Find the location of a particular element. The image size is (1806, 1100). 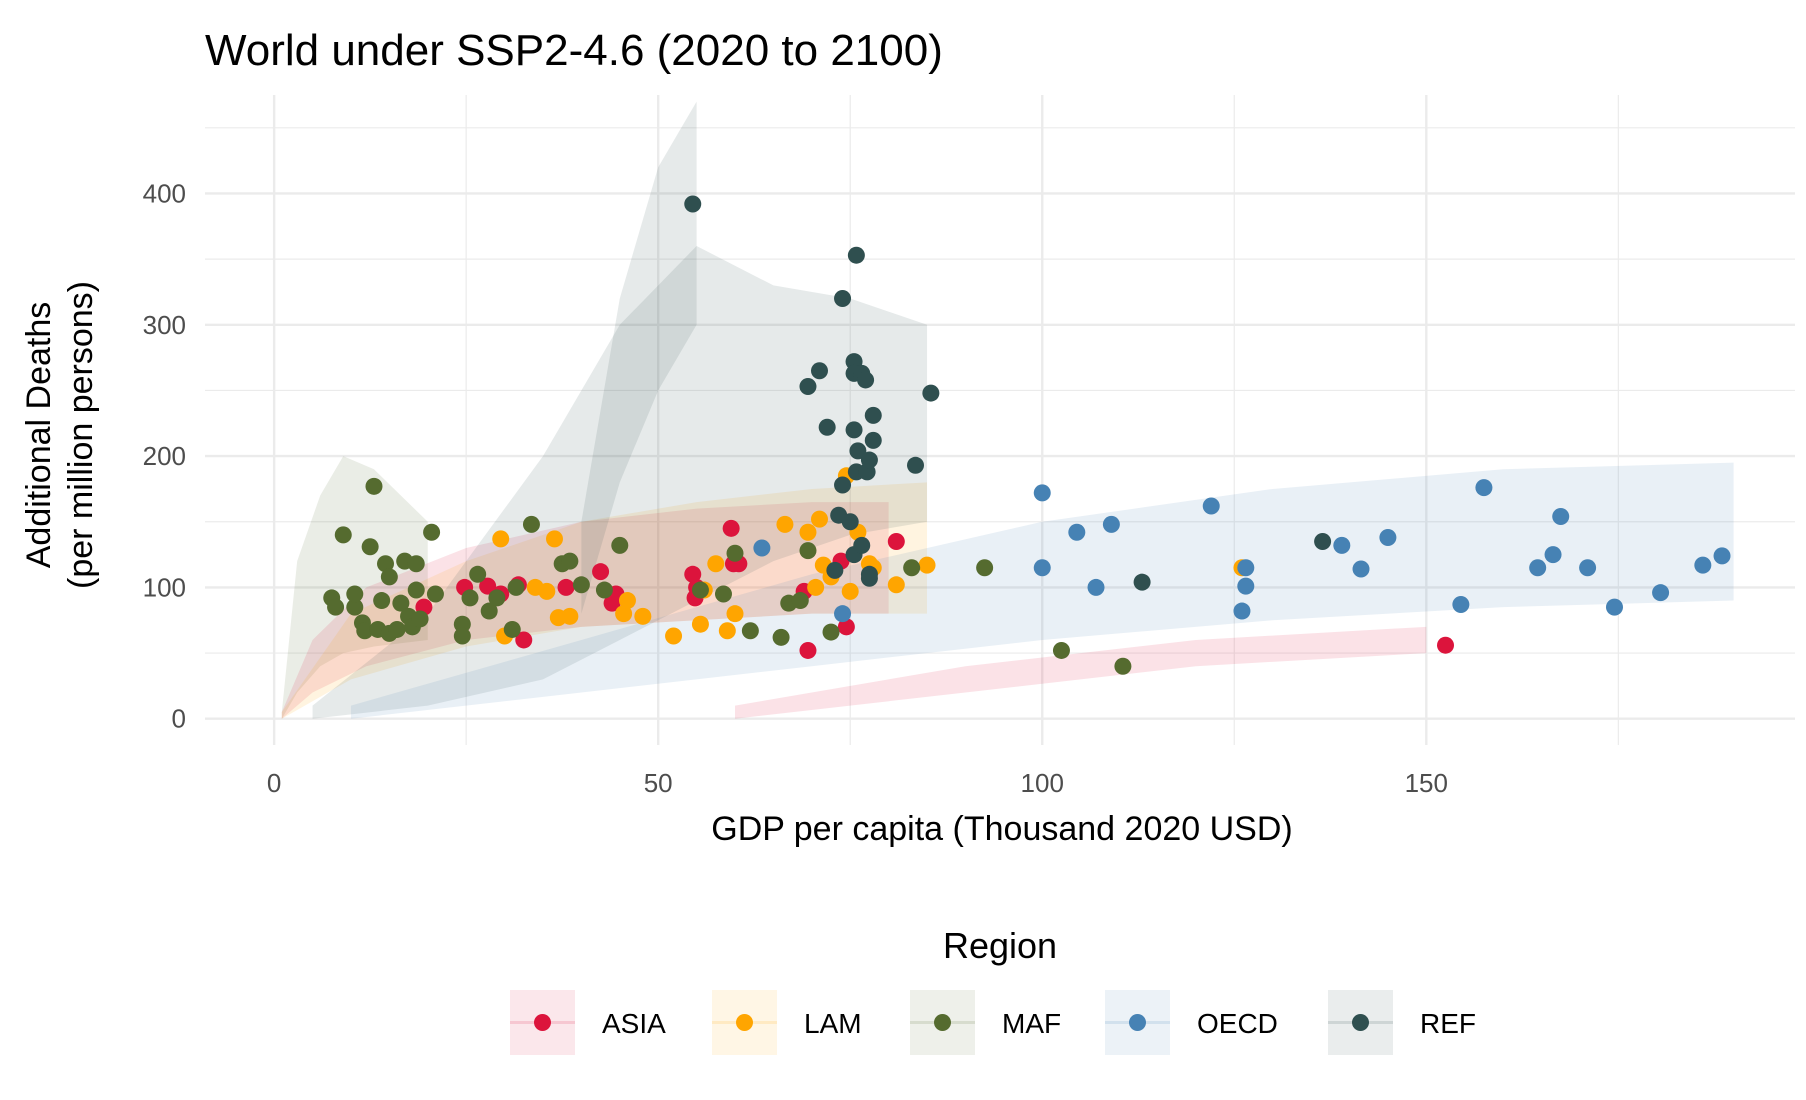

y-tick-labels: 0 100 200 300 400 is located at coordinates (164, 455).